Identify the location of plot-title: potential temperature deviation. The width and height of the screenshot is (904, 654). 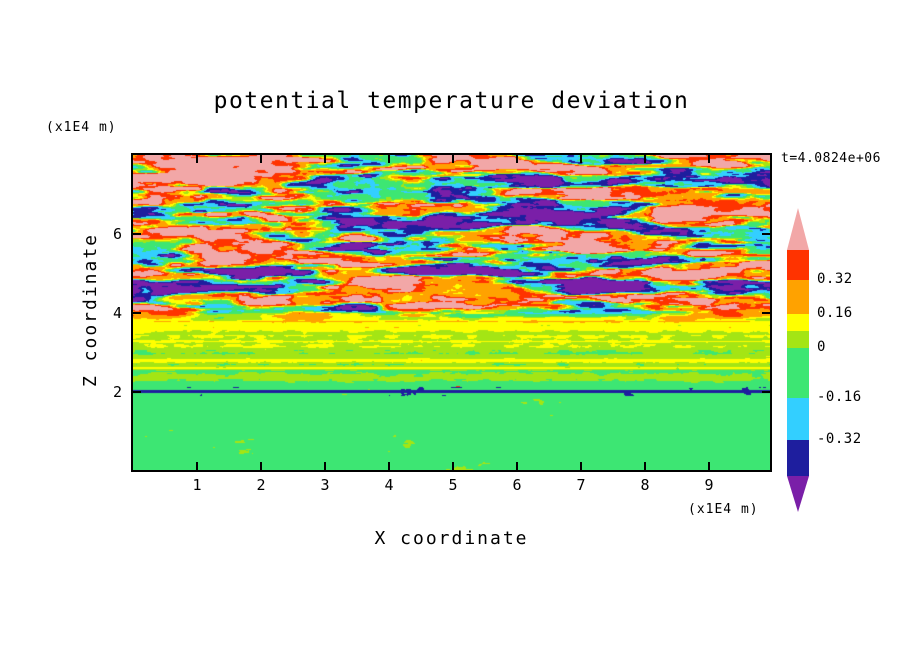
(451, 101).